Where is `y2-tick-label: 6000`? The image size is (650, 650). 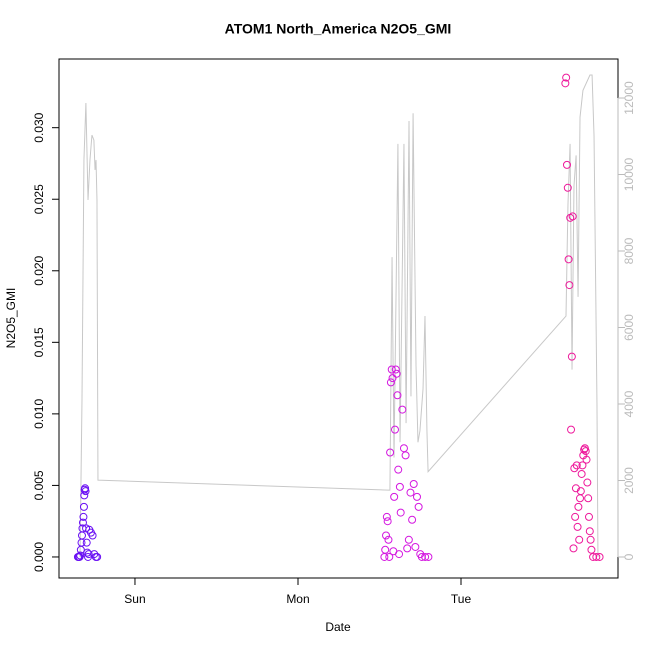
y2-tick-label: 6000 is located at coordinates (629, 327).